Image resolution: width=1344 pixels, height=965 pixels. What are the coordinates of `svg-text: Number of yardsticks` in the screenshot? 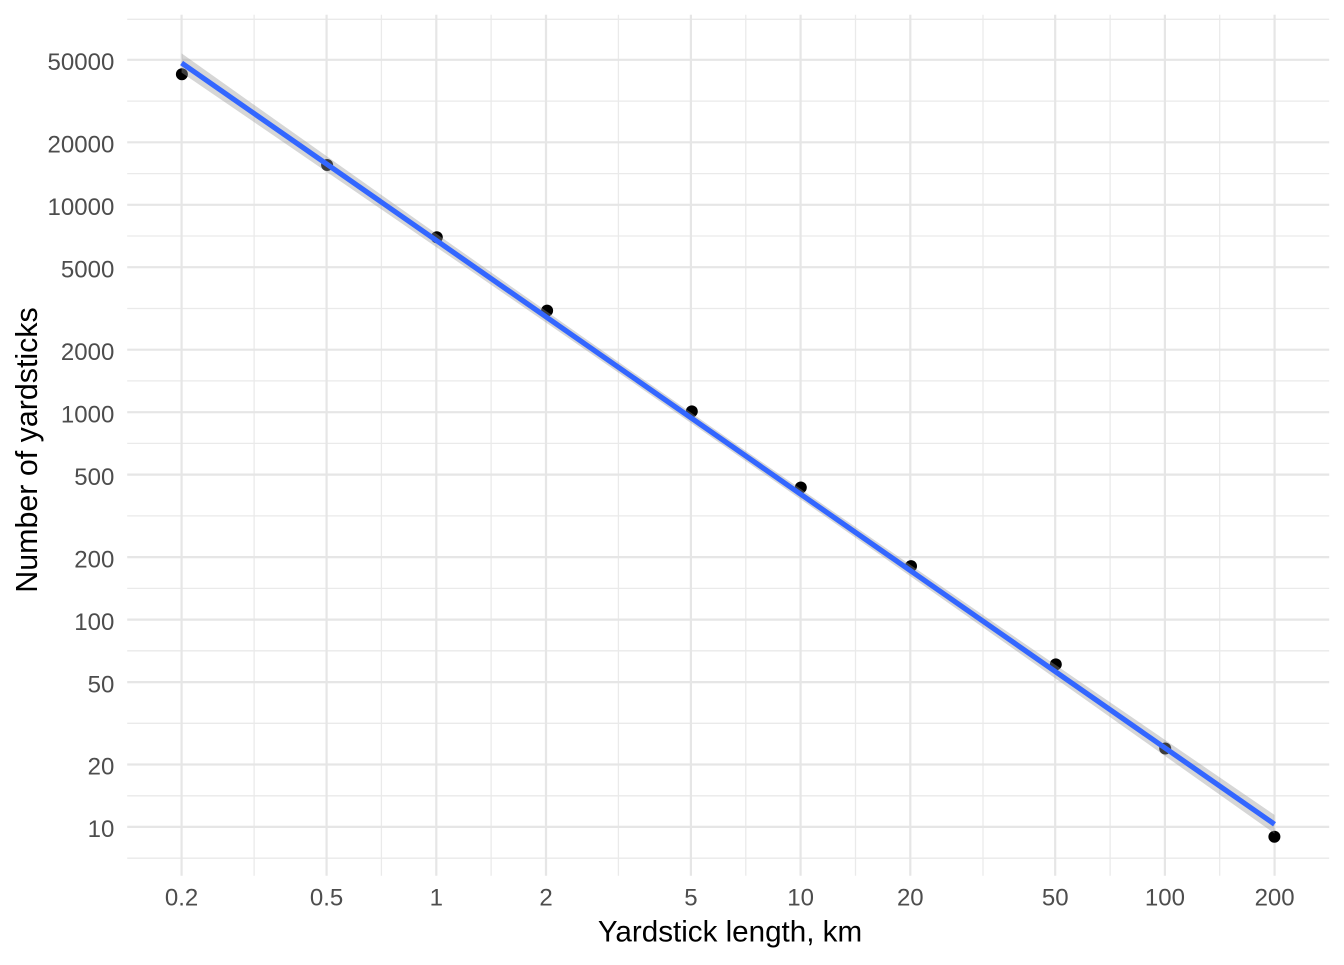 It's located at (27, 449).